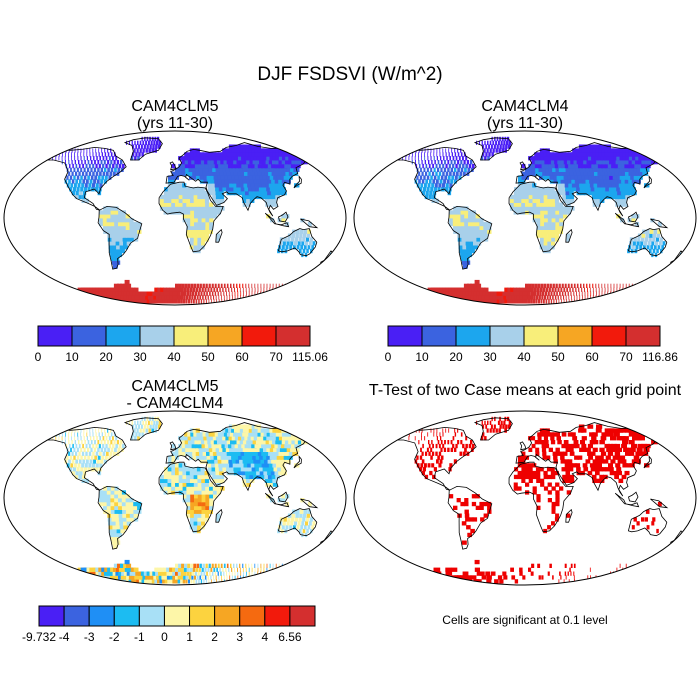 This screenshot has height=700, width=700. I want to click on colorbar-tick-label: 115.06, so click(310, 357).